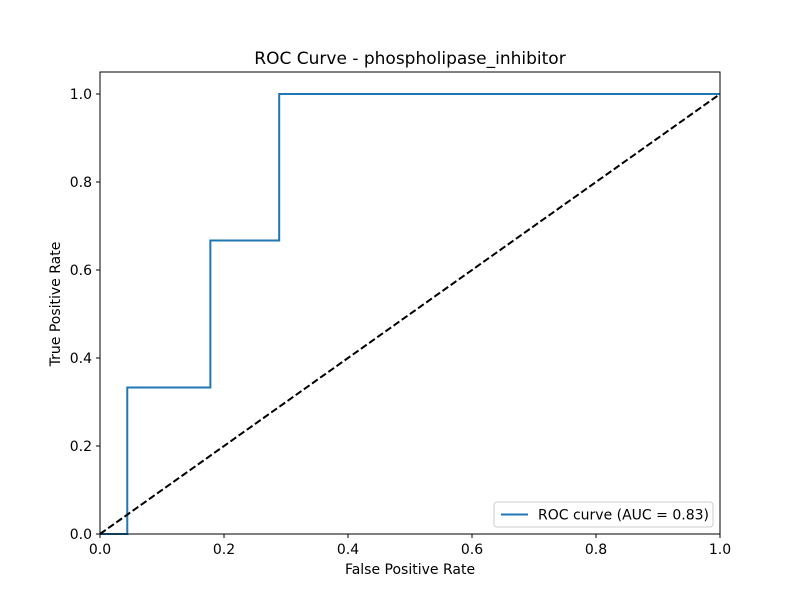 Image resolution: width=800 pixels, height=600 pixels. Describe the element at coordinates (81, 271) in the screenshot. I see `y-tick-label: 0.6` at that location.